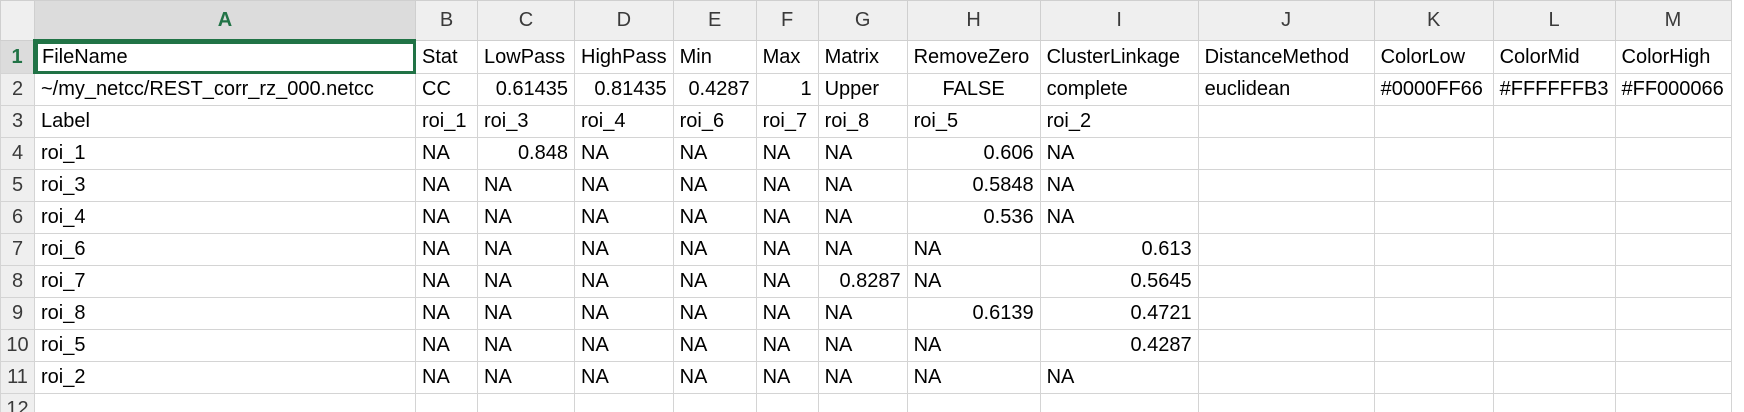 Image resolution: width=1744 pixels, height=412 pixels. I want to click on cell-e11: NA, so click(714, 377).